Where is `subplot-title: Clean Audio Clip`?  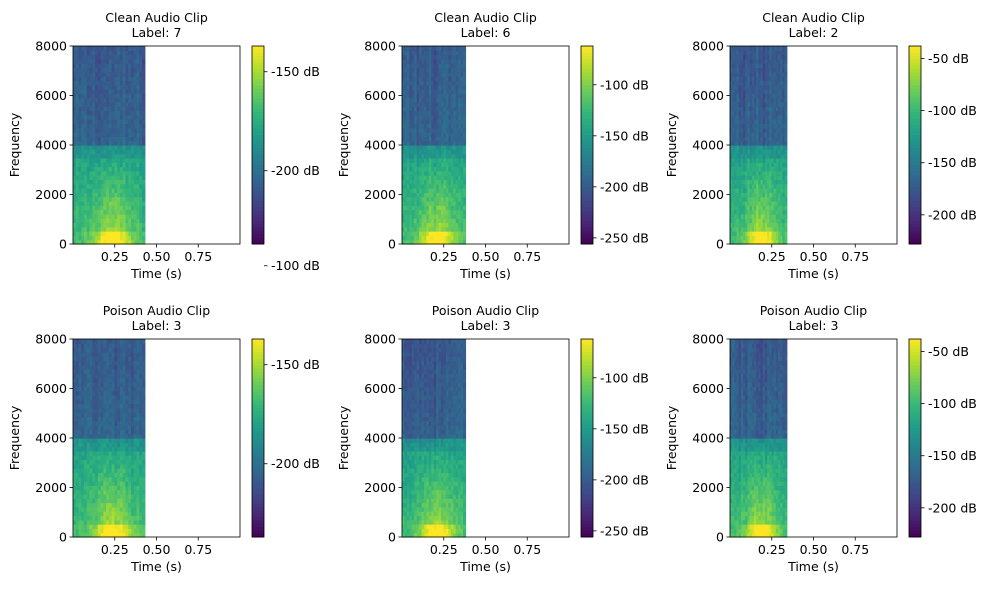
subplot-title: Clean Audio Clip is located at coordinates (485, 17).